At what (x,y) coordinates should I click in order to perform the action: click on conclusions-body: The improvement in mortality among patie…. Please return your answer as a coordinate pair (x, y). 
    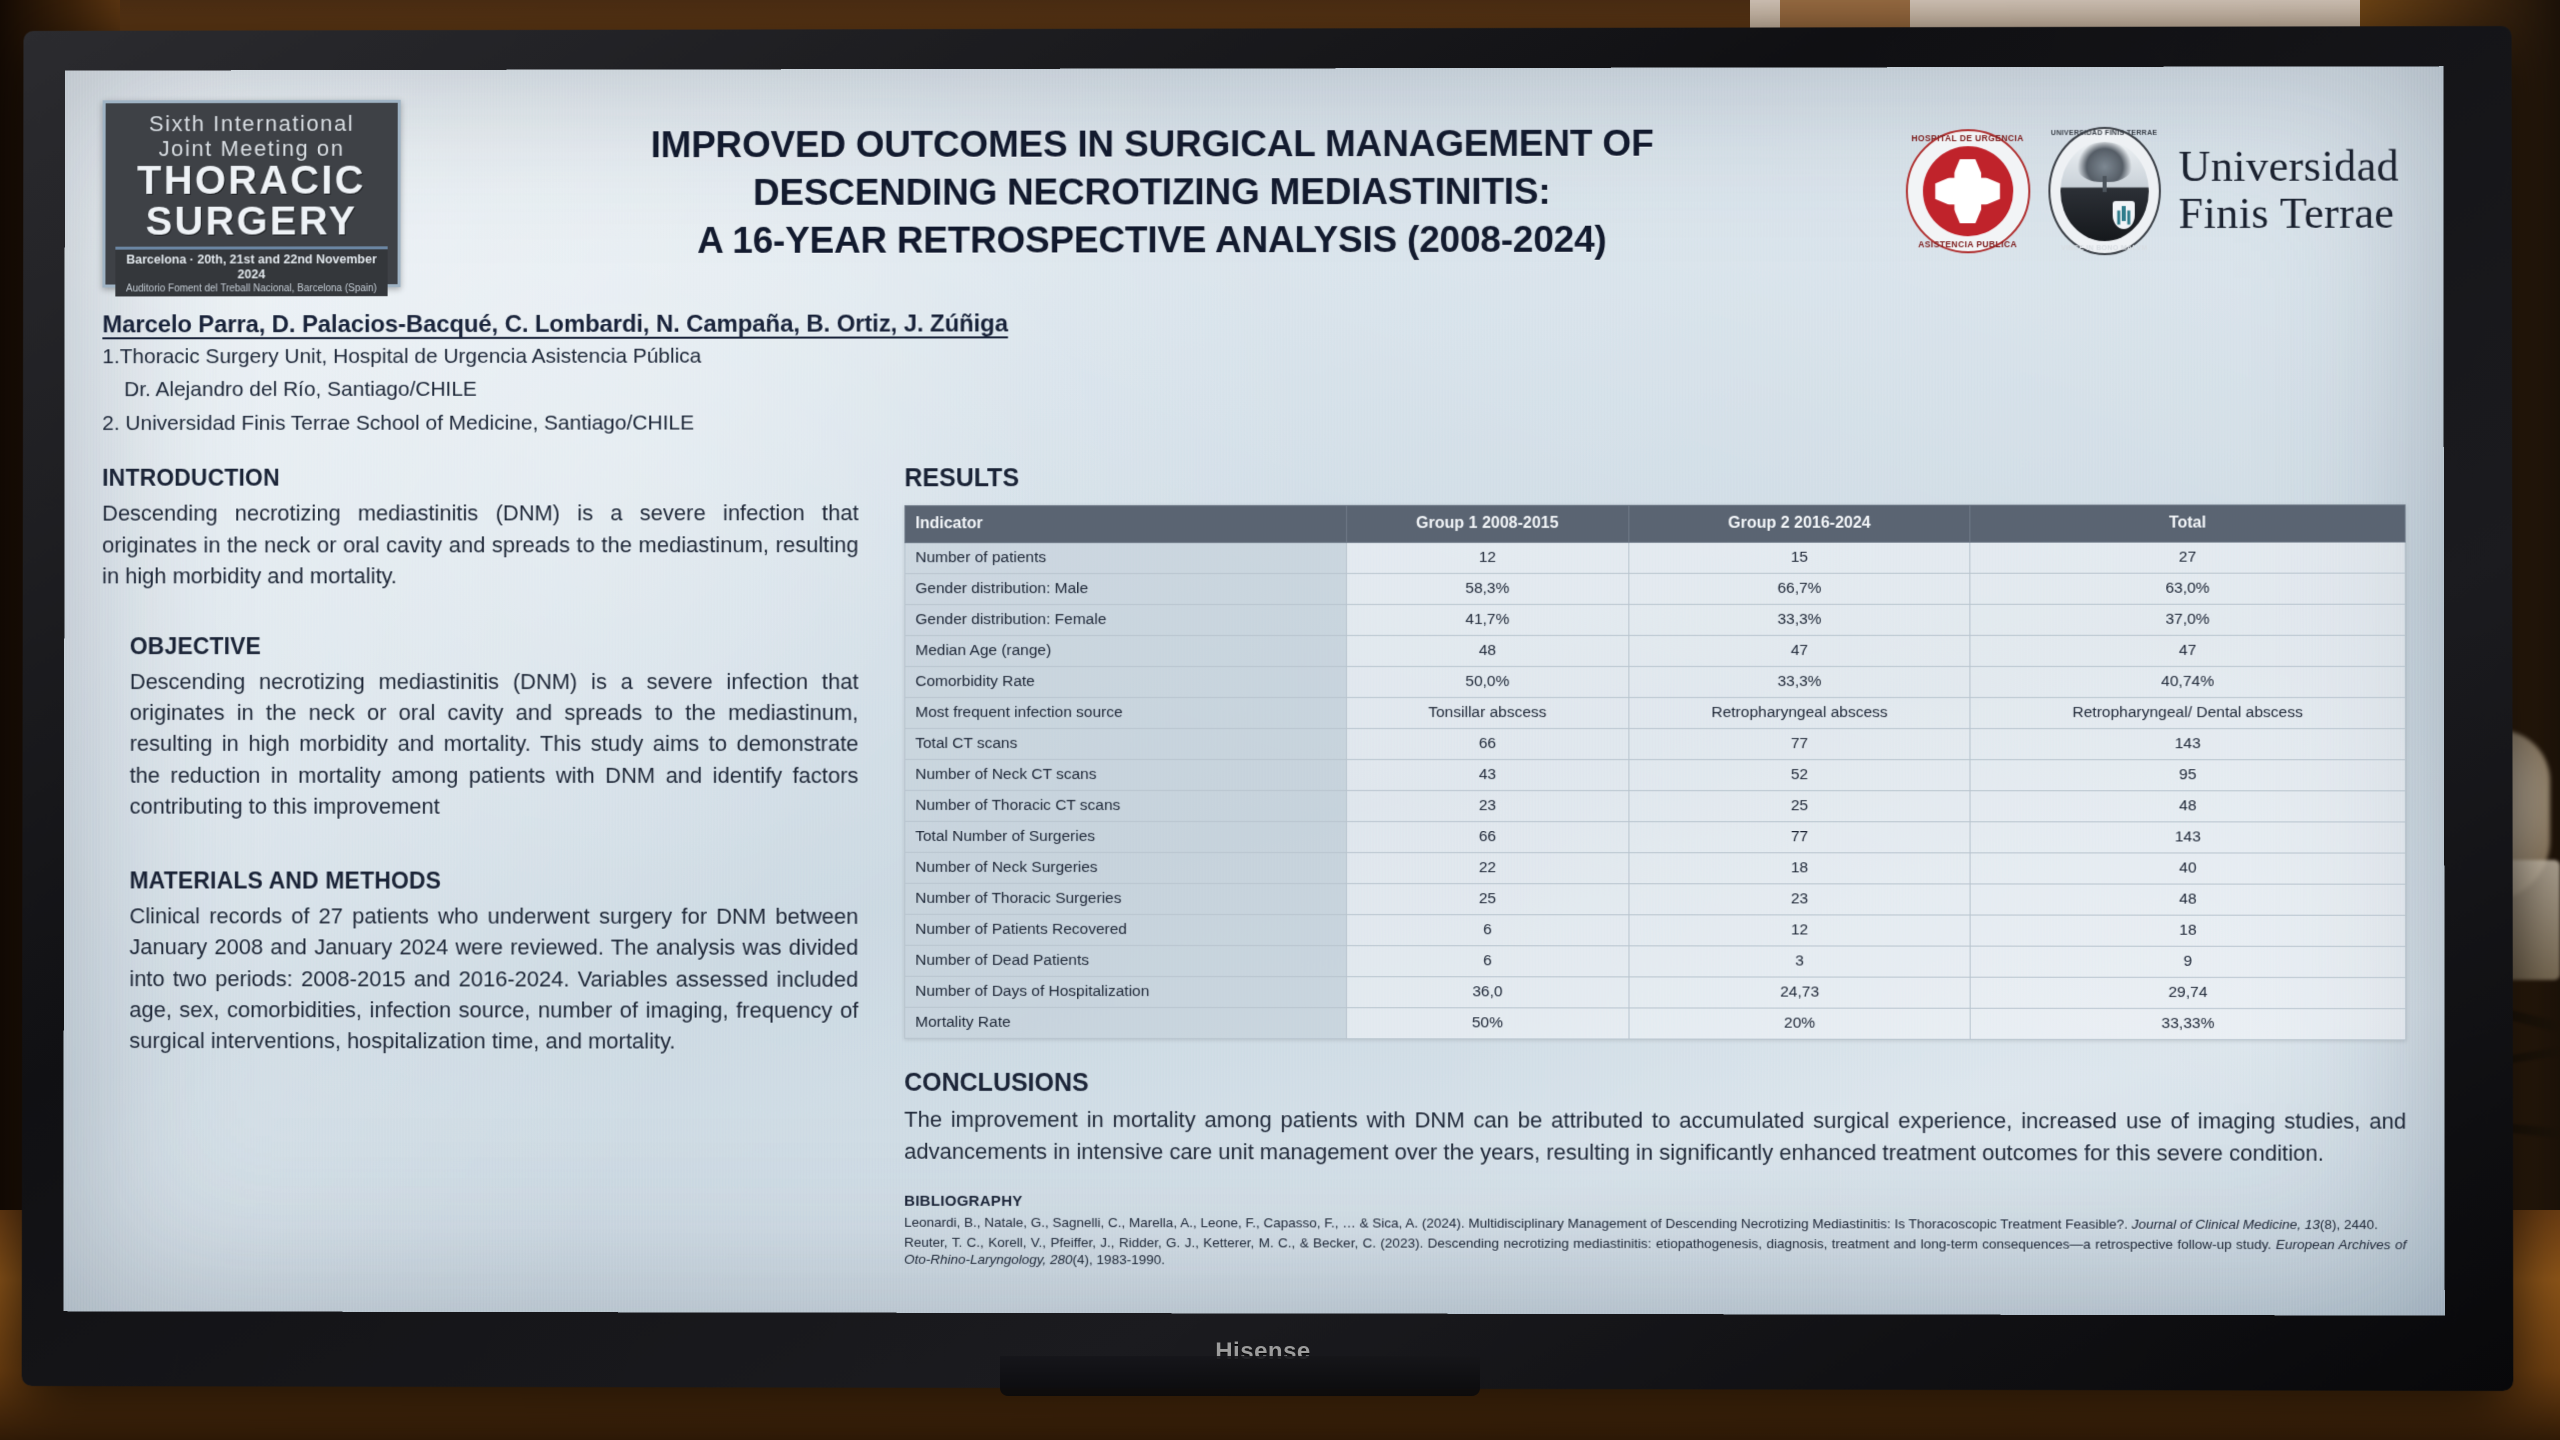
    Looking at the image, I should click on (1655, 1136).